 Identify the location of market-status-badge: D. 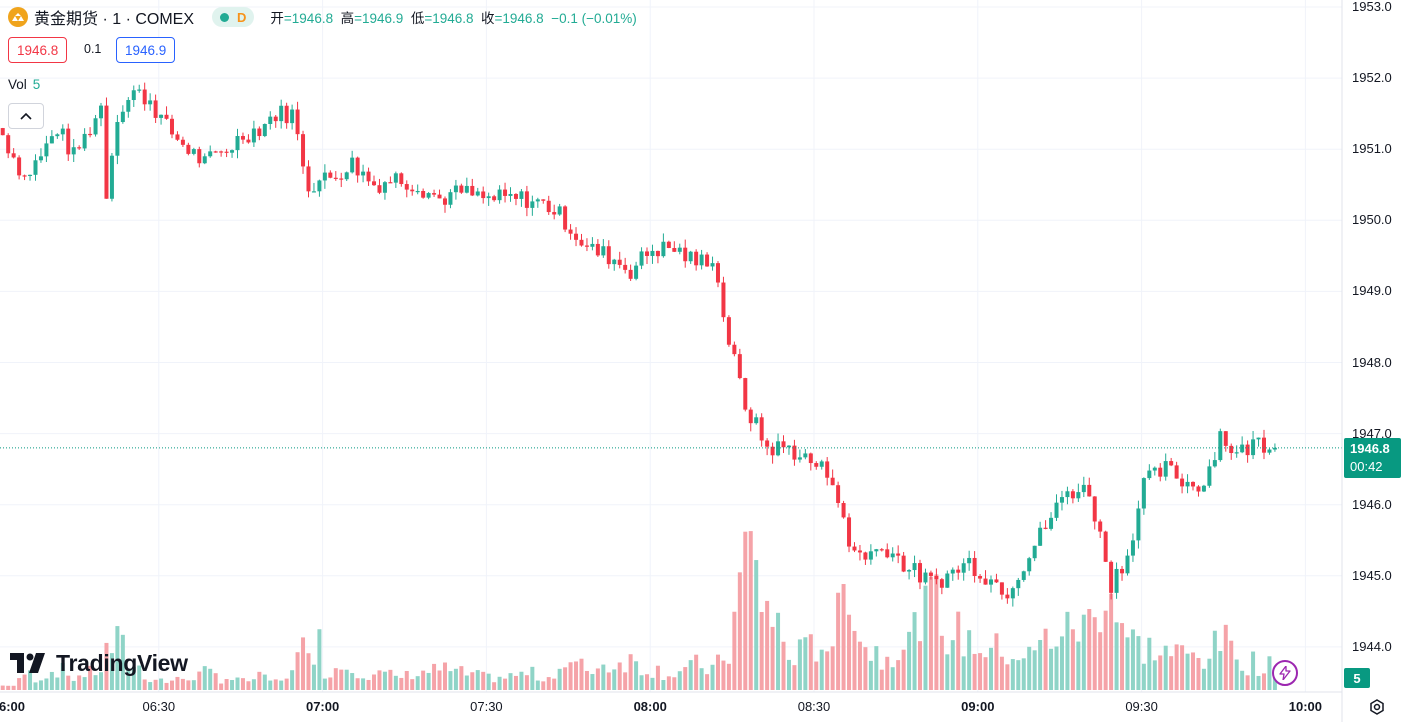
(233, 17).